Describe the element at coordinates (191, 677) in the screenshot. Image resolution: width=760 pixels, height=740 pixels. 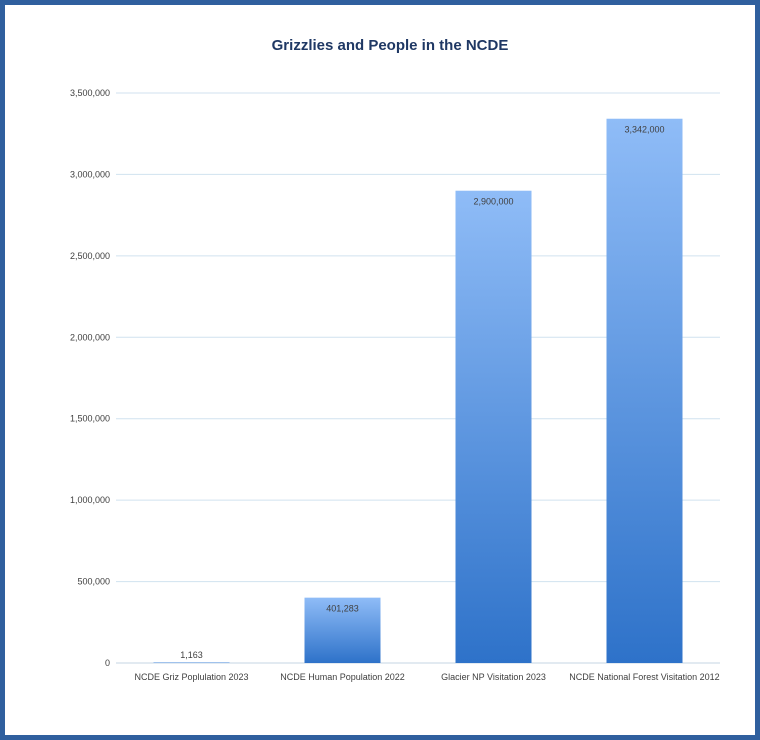
I see `x-tick-label: NCDE Griz Poplulation 2023` at that location.